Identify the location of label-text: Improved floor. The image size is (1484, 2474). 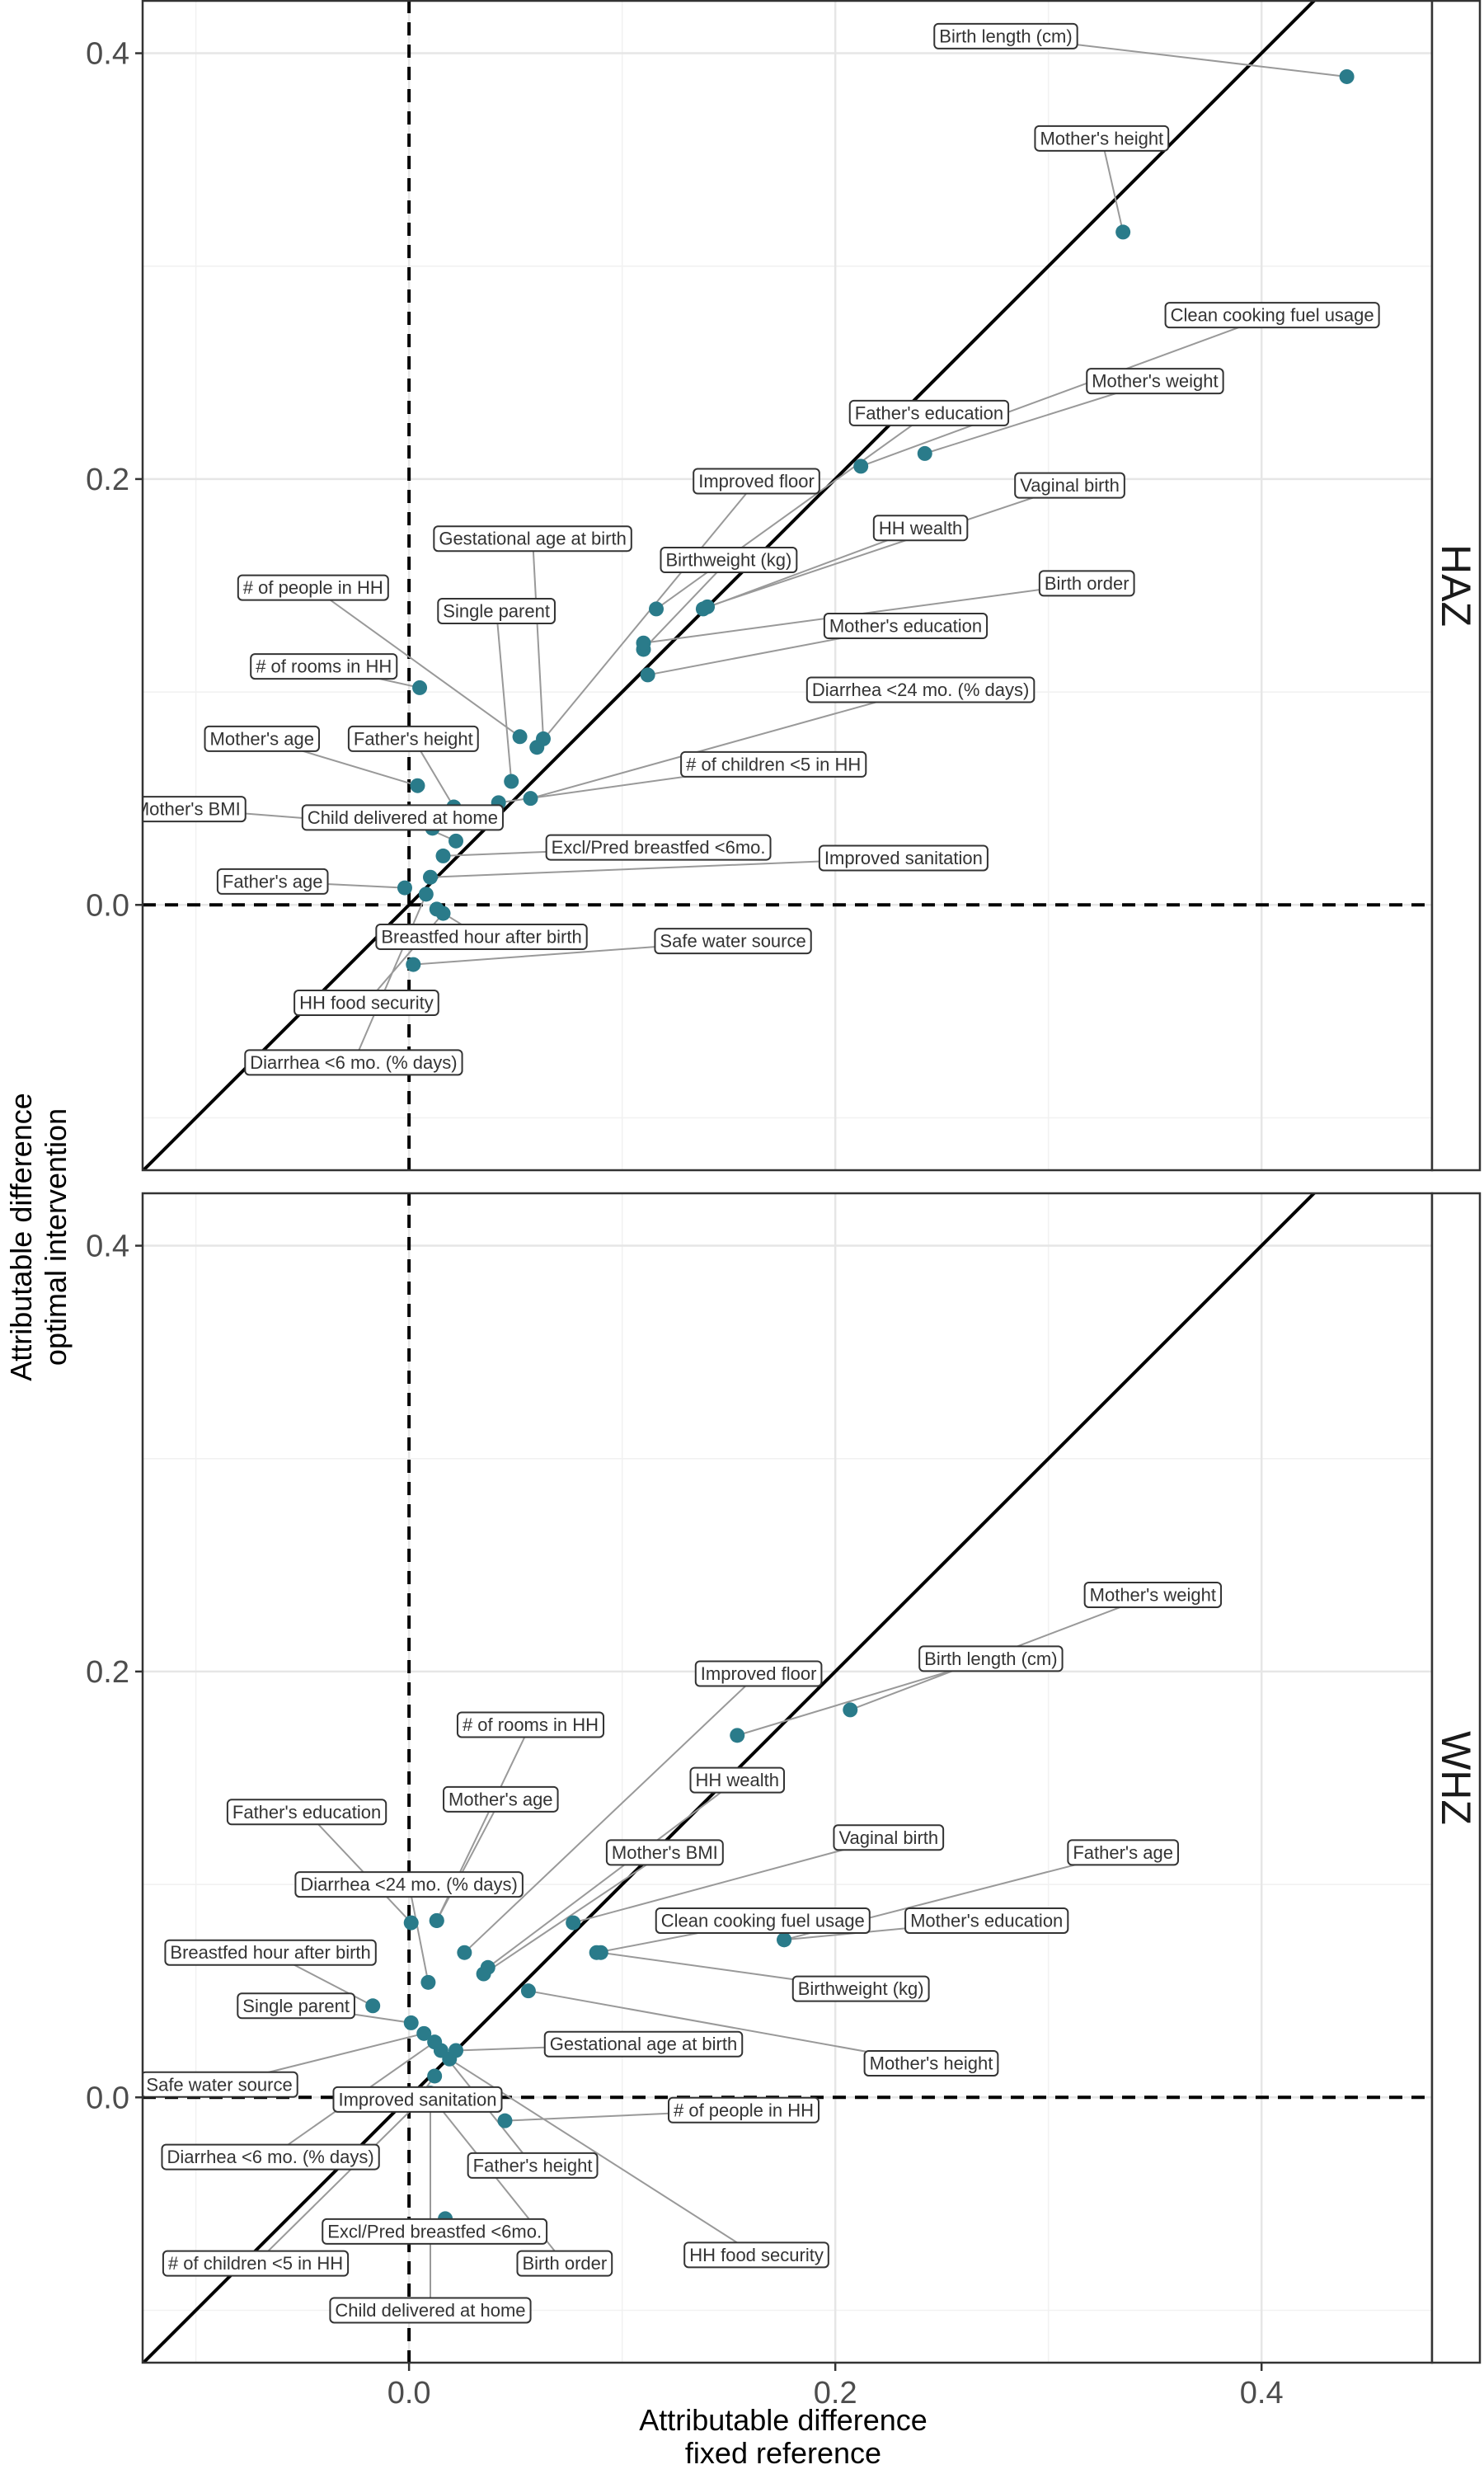
(759, 1673).